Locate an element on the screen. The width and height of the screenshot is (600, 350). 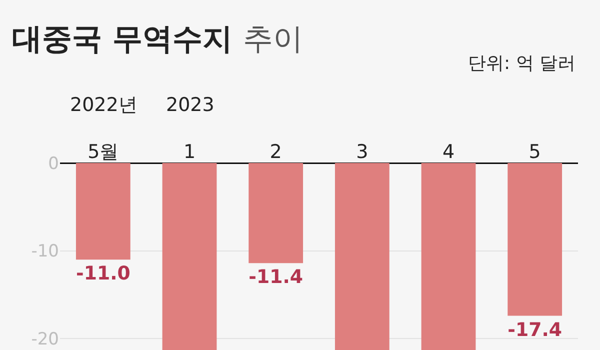
data-label: -11.4 is located at coordinates (276, 277).